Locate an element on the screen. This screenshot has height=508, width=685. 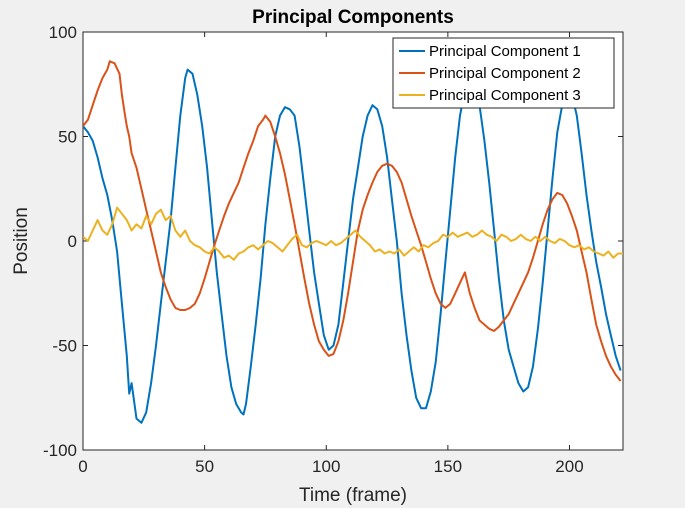
x-tick-label: 200 is located at coordinates (569, 466).